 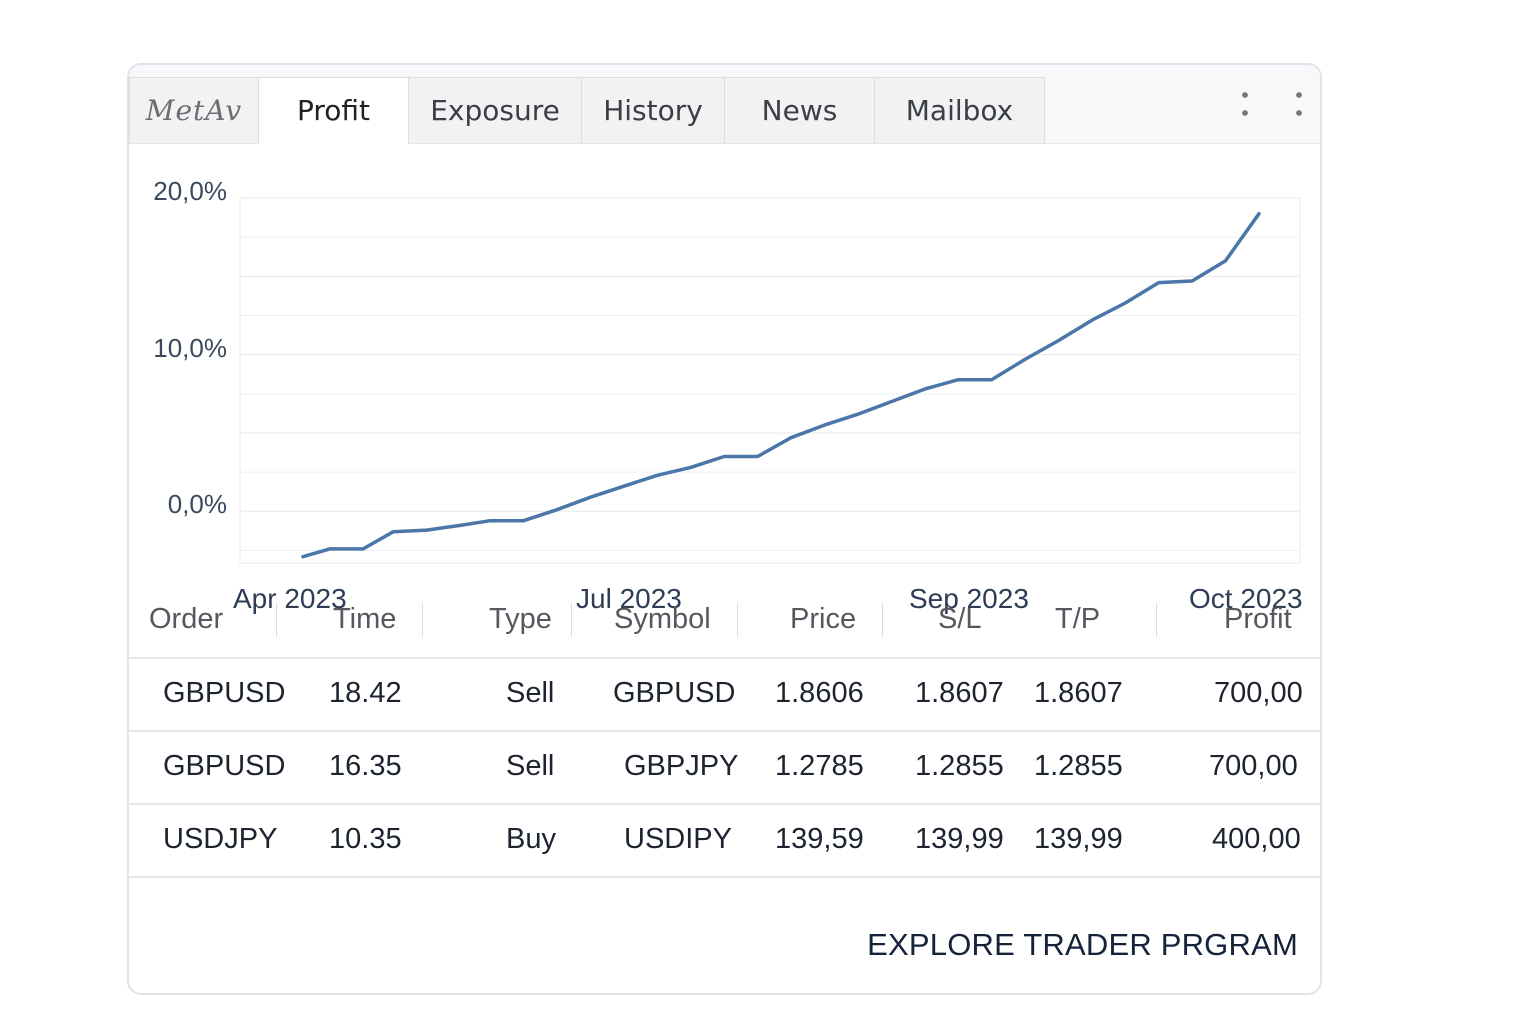 I want to click on cell-order: USDJPY, so click(x=220, y=839).